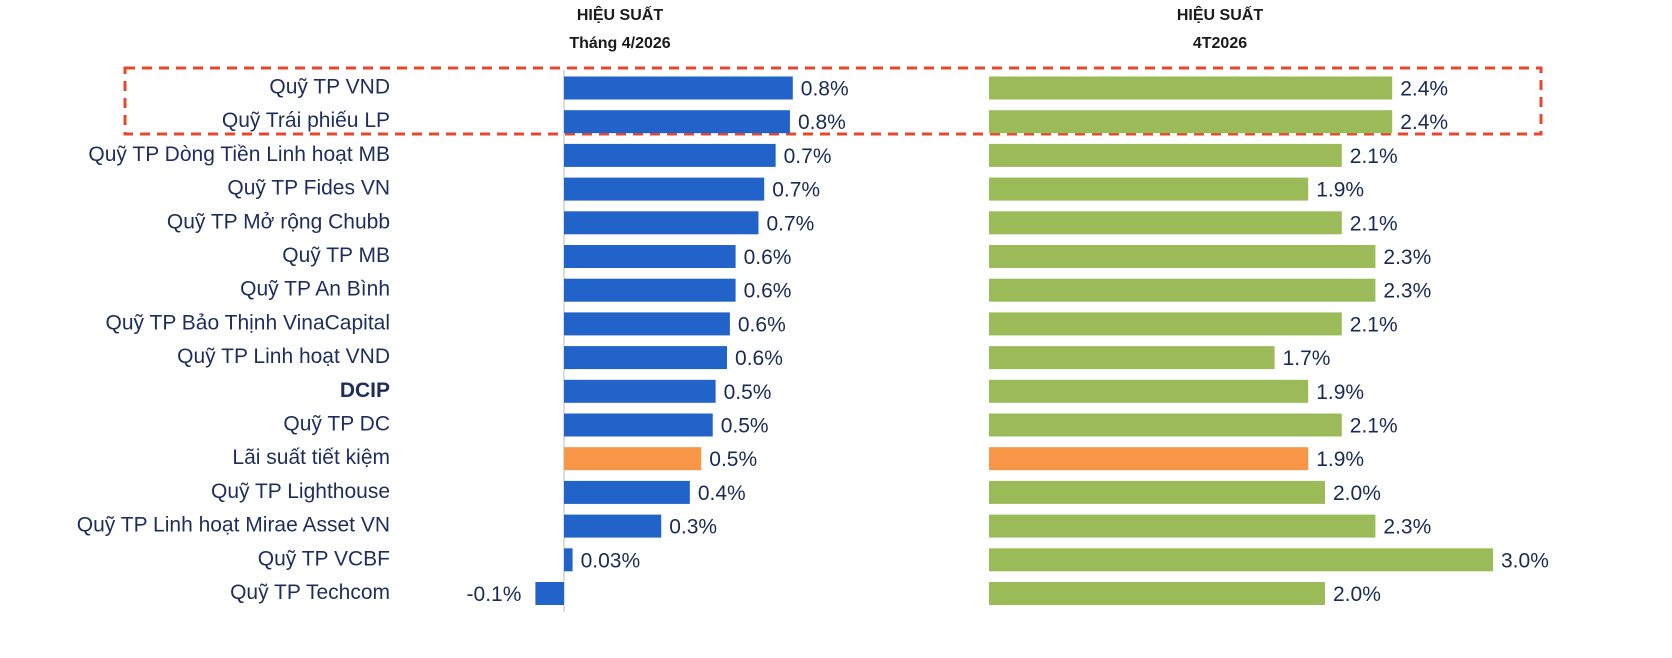 The image size is (1672, 658). What do you see at coordinates (336, 255) in the screenshot?
I see `category-label: Quỹ TP MB` at bounding box center [336, 255].